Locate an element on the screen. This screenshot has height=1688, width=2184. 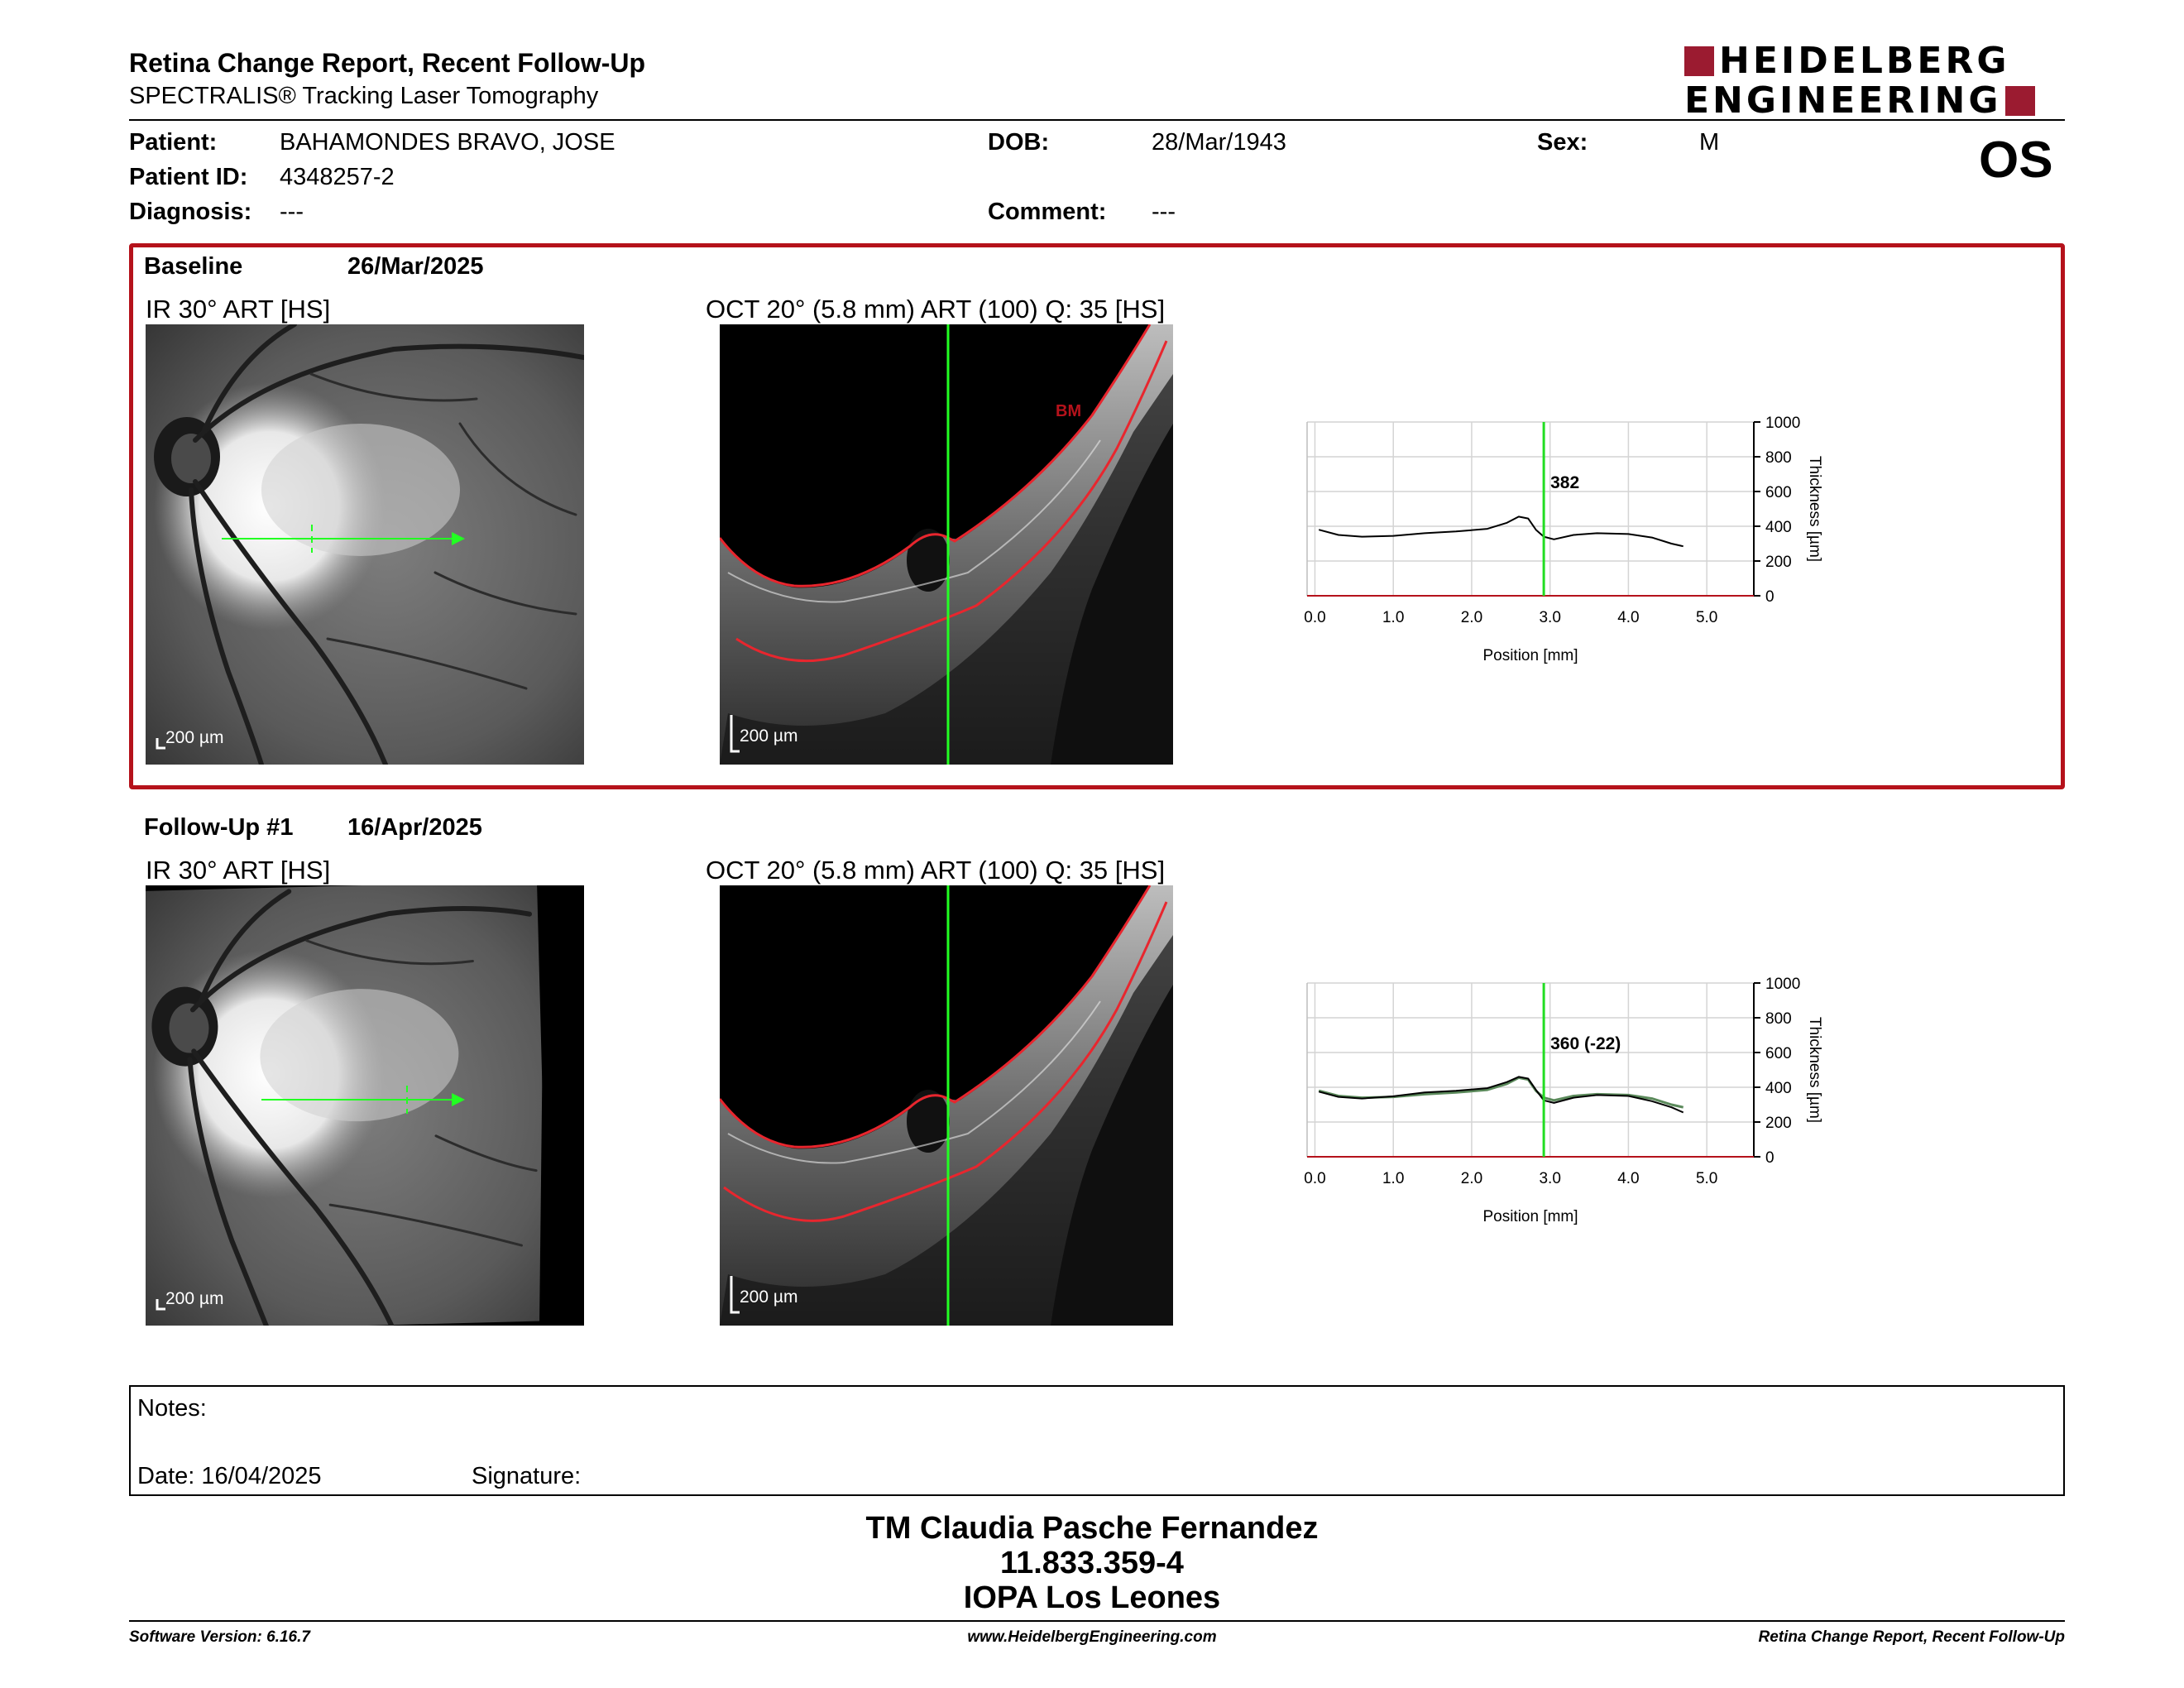
followup-ir-label: IR 30° ART [HS] is located at coordinates (238, 870).